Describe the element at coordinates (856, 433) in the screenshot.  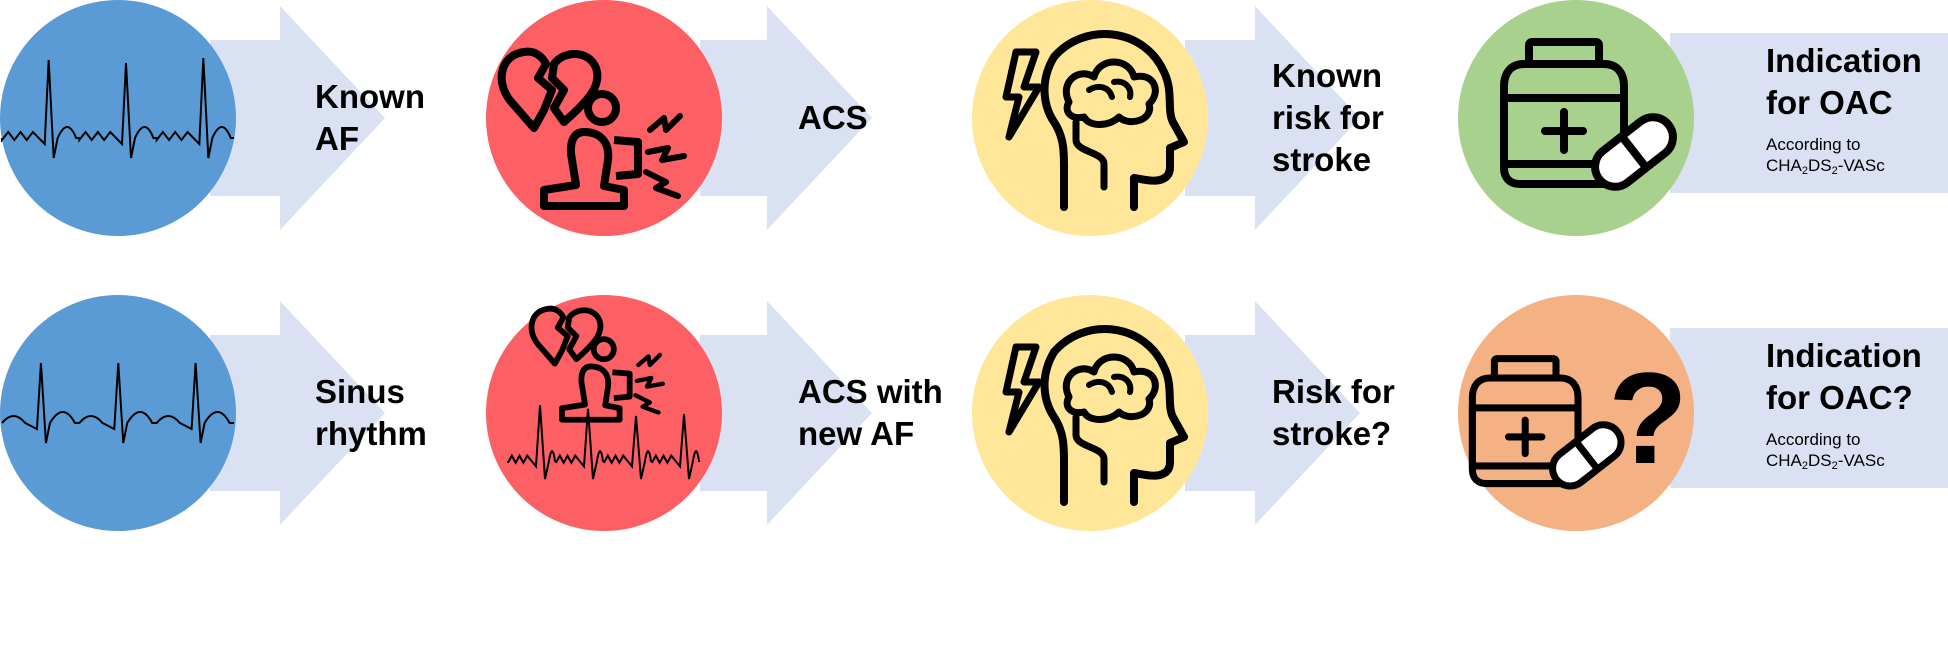
I see `step-label-line: new AF` at that location.